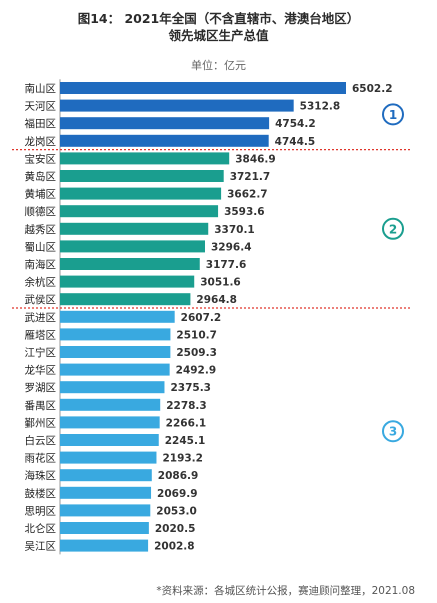 The width and height of the screenshot is (437, 603). I want to click on value-label: 2266.1, so click(186, 423).